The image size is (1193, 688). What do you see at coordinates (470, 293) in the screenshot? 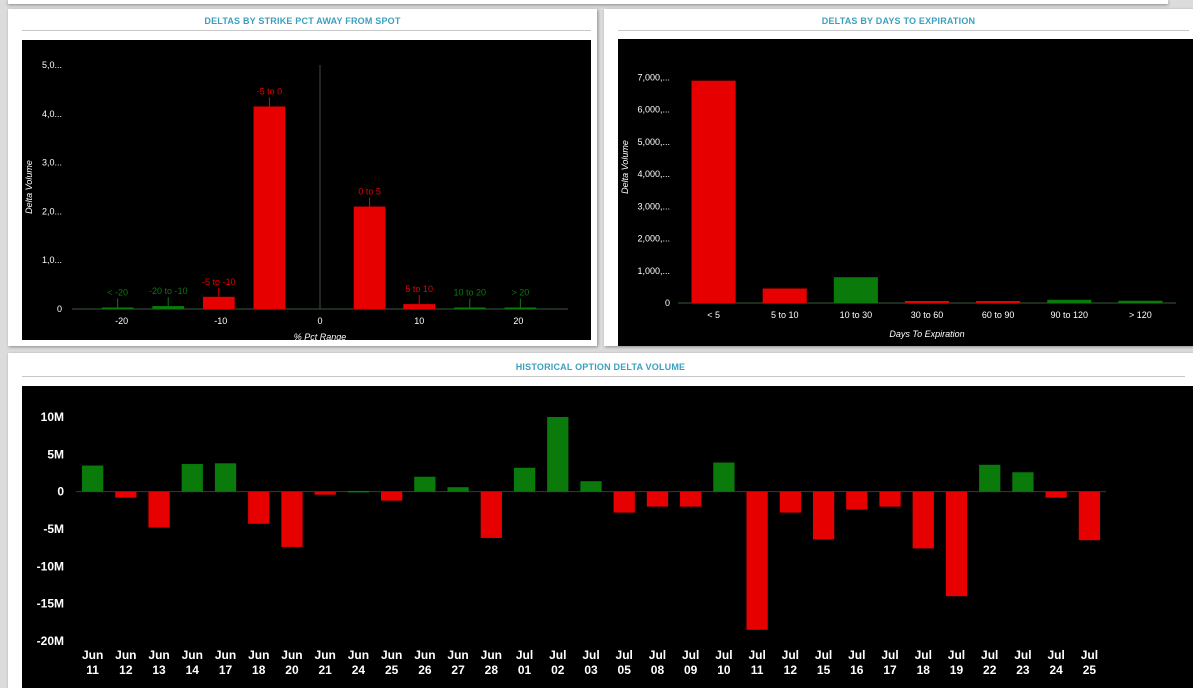
I see `bar-data-label: 10 to 20` at bounding box center [470, 293].